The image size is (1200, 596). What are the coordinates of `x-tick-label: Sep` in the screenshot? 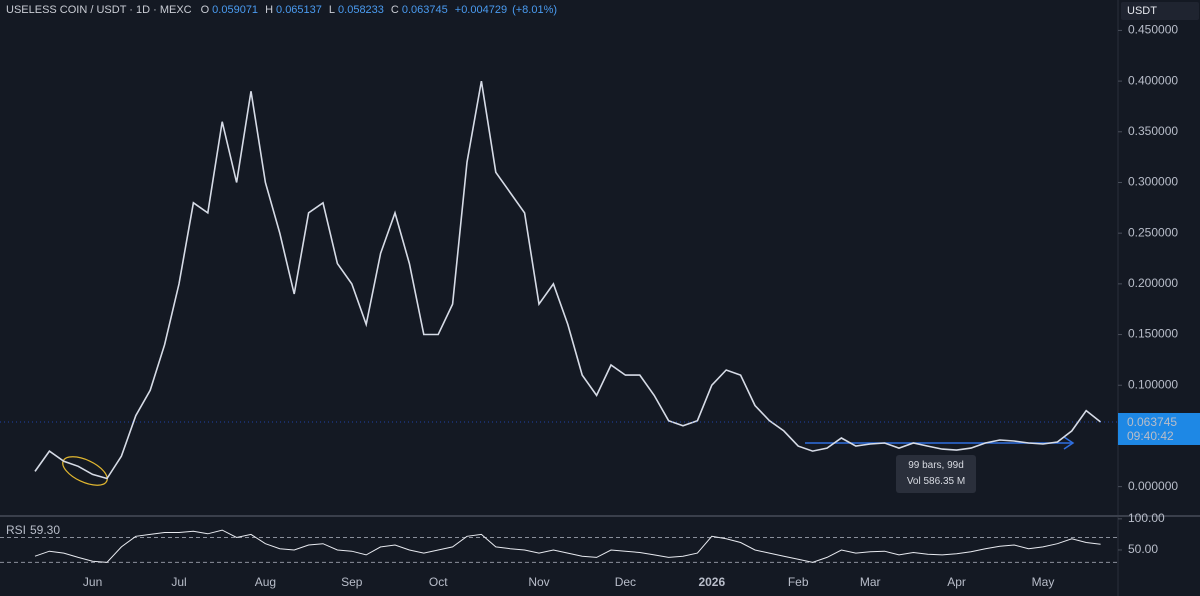 It's located at (352, 582).